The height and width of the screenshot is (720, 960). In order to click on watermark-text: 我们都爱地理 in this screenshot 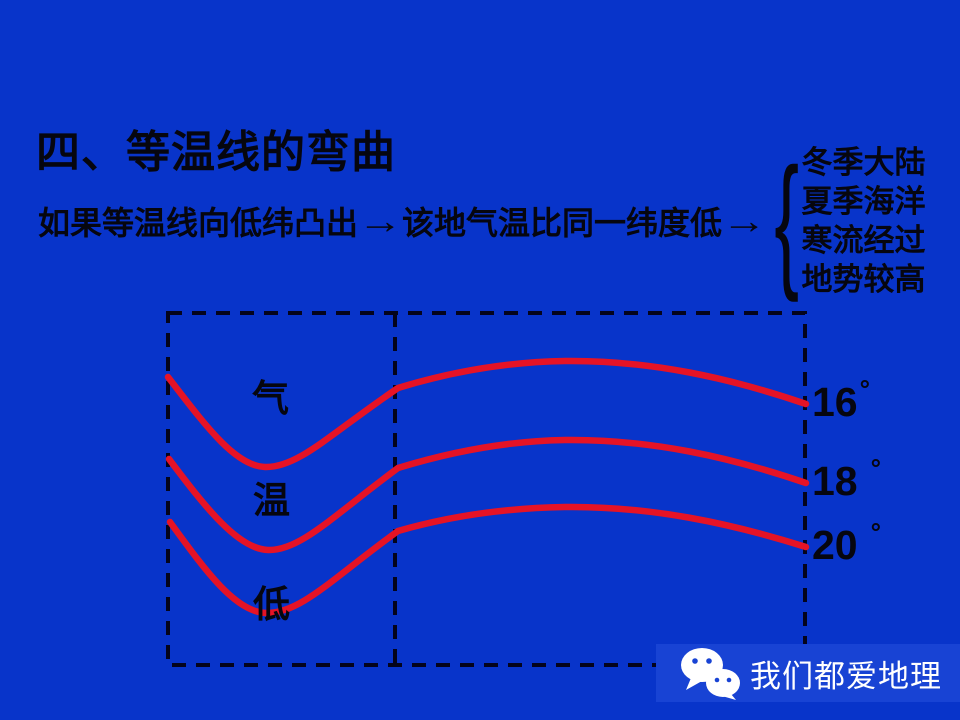, I will do `click(846, 676)`.